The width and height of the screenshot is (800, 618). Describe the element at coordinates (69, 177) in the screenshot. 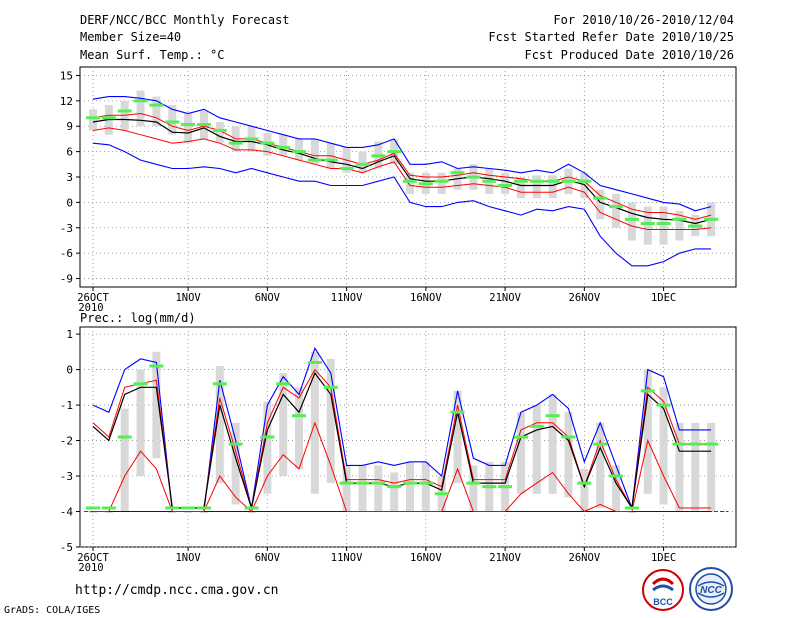

I see `temp-ytick-label: 3` at that location.